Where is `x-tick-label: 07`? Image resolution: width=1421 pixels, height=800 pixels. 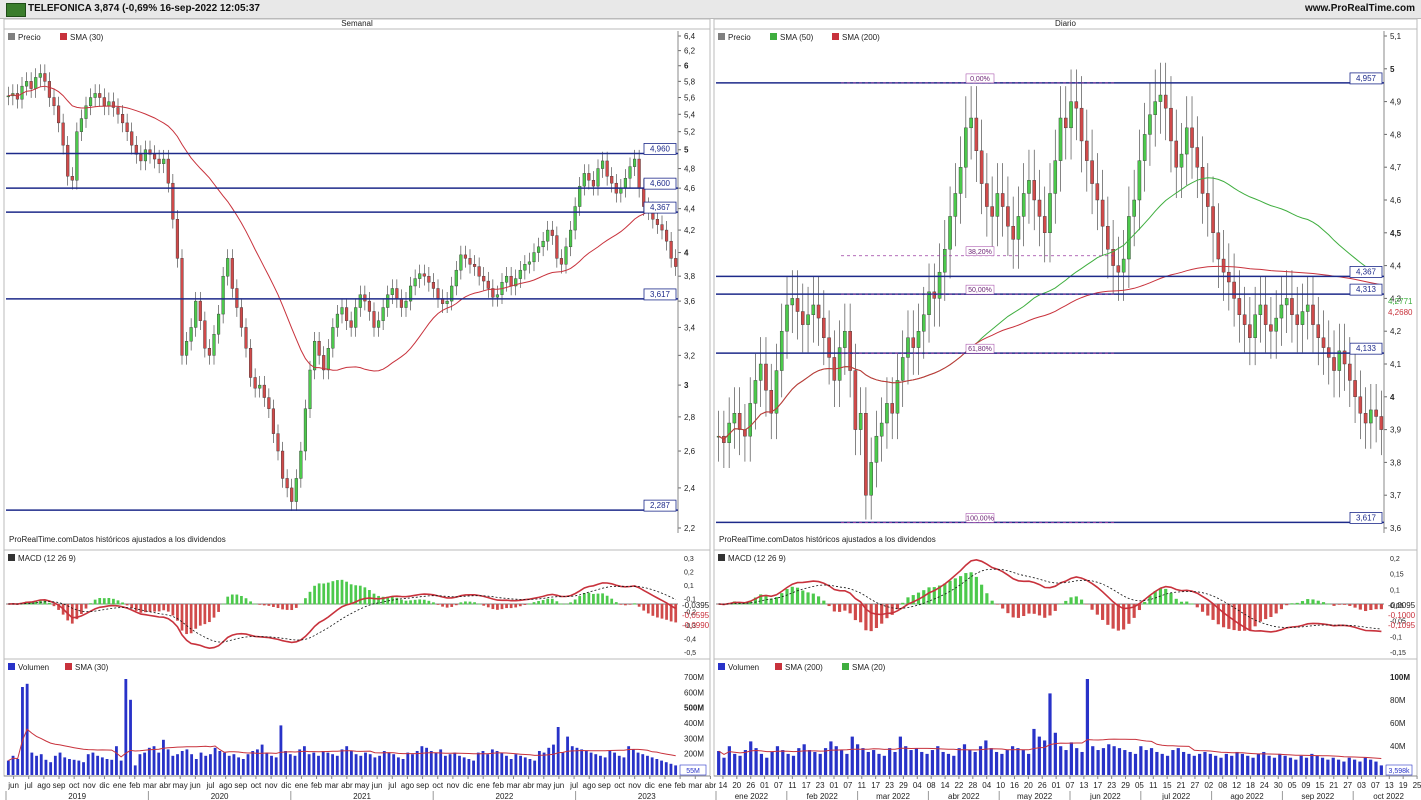
x-tick-label: 07 is located at coordinates (778, 785).